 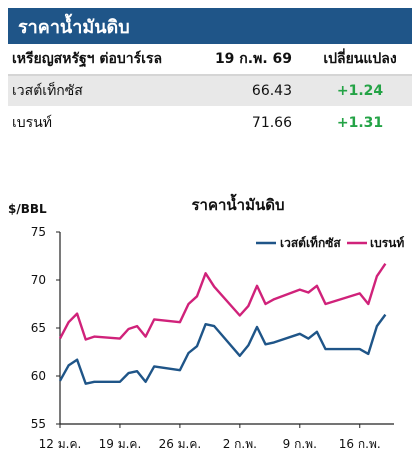 What do you see at coordinates (271, 123) in the screenshot?
I see `row-price-brent: 71.66` at bounding box center [271, 123].